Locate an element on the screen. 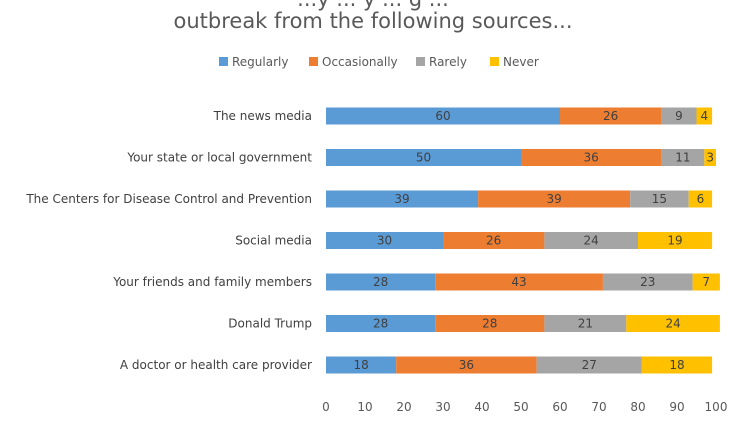 Image resolution: width=747 pixels, height=426 pixels. x-tick-label: 40 is located at coordinates (481, 407).